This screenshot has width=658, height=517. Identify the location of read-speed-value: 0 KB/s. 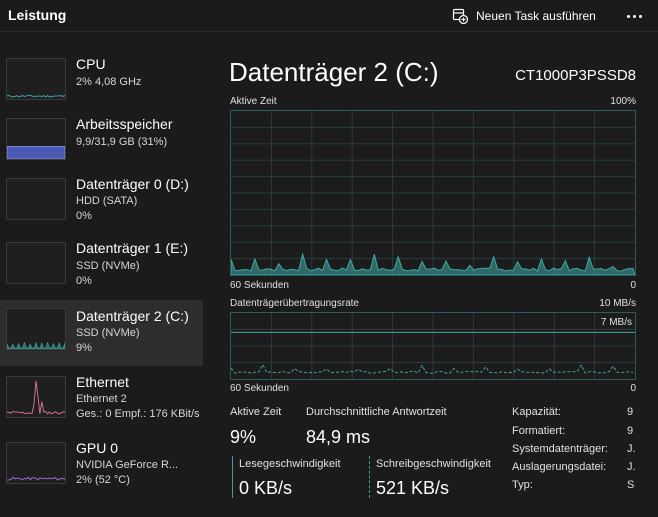
(266, 488).